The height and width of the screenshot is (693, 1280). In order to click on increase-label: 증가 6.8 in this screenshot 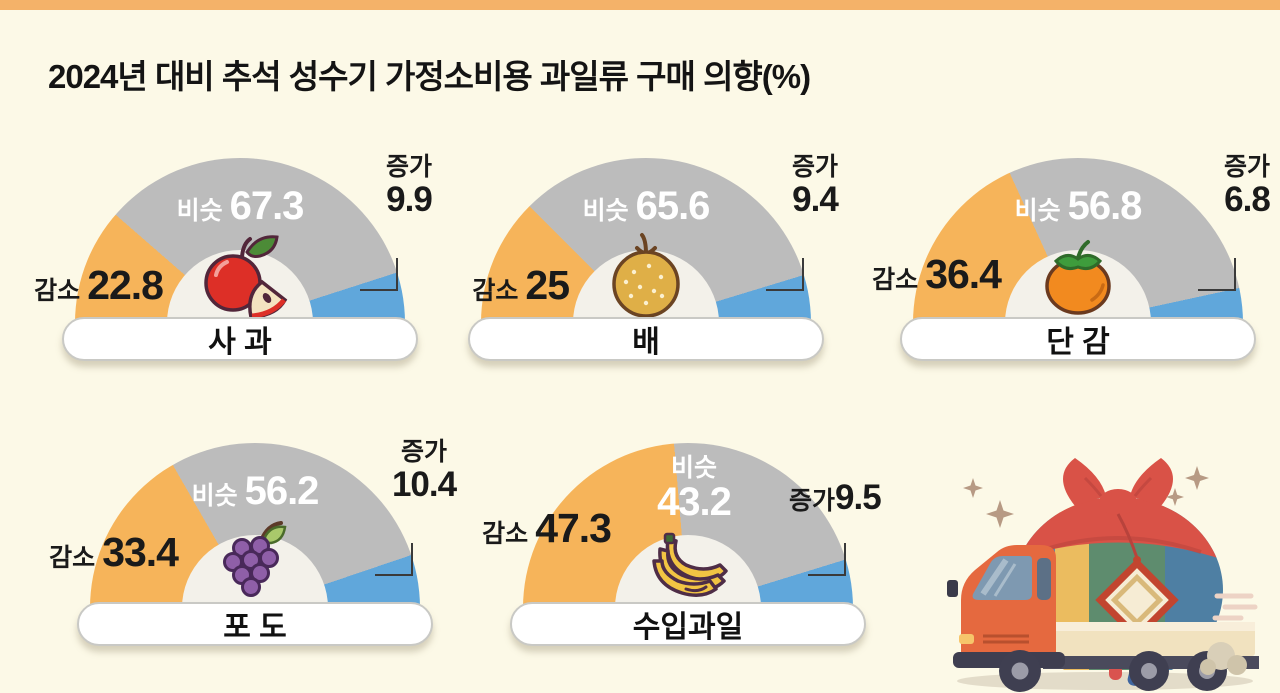, I will do `click(1237, 186)`.